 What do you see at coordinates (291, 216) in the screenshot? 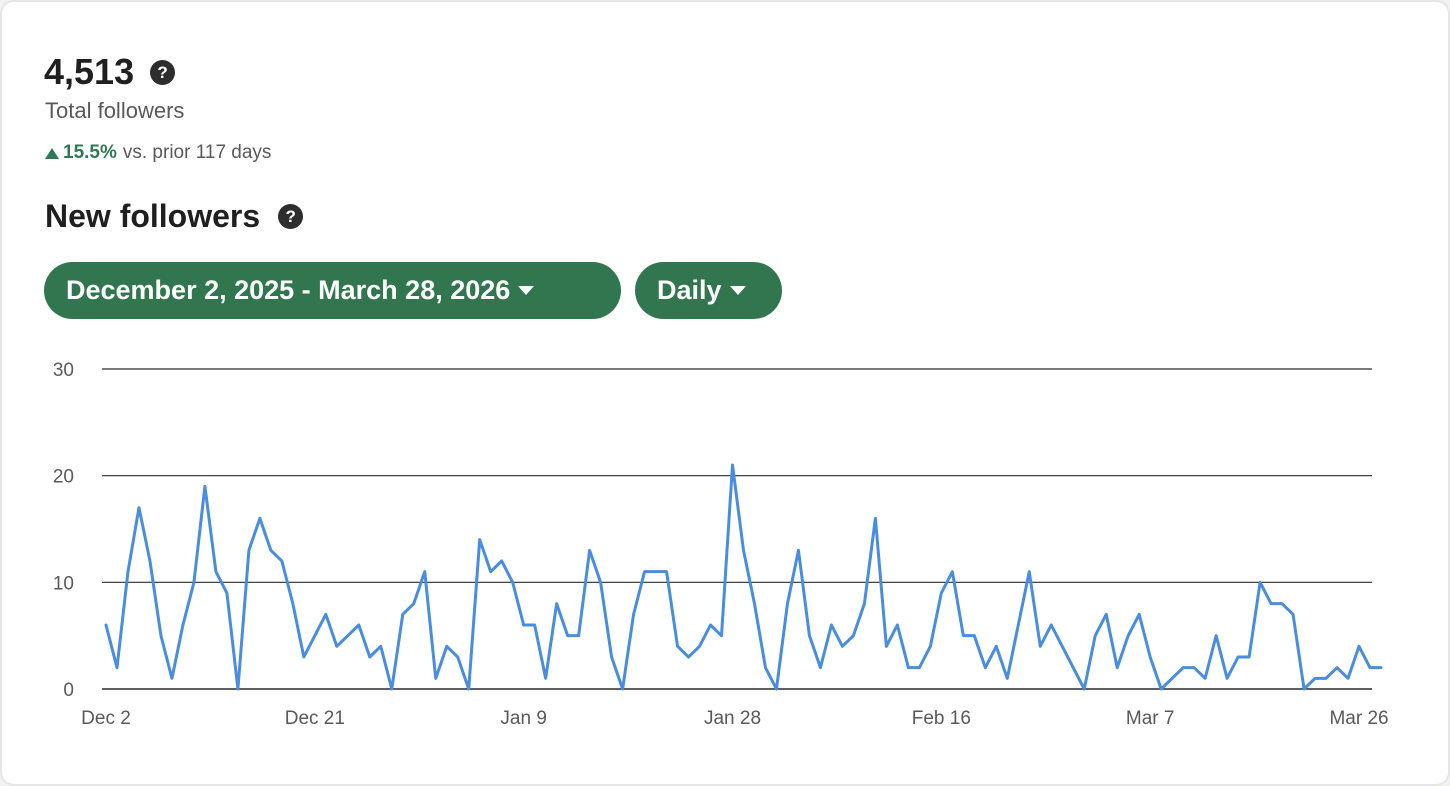
I see `new-followers-help-icon: ?` at bounding box center [291, 216].